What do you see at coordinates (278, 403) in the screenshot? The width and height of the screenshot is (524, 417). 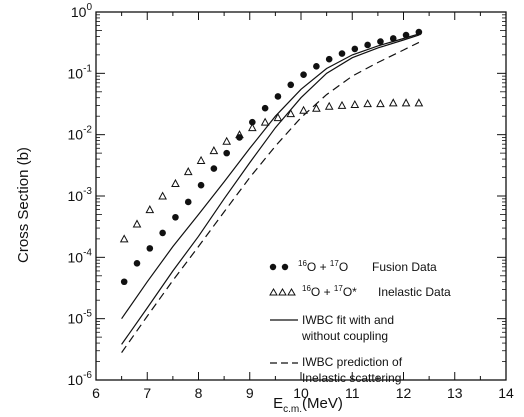 I see `x-axis-title-main: E` at bounding box center [278, 403].